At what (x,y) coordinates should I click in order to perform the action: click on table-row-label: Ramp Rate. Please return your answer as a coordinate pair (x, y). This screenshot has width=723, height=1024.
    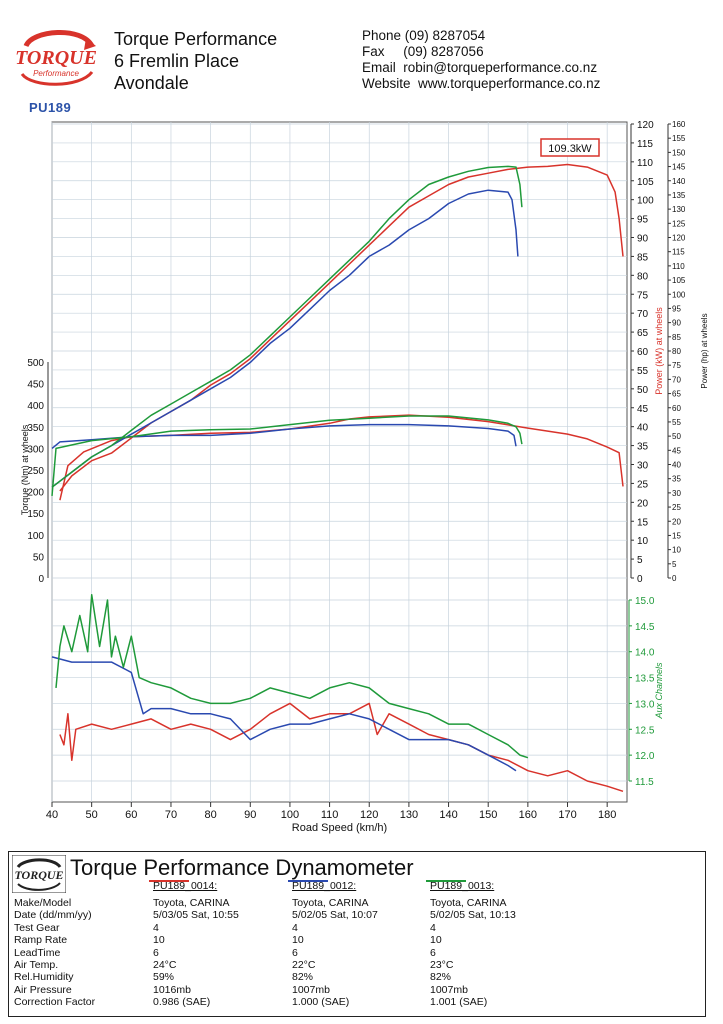
    Looking at the image, I should click on (41, 940).